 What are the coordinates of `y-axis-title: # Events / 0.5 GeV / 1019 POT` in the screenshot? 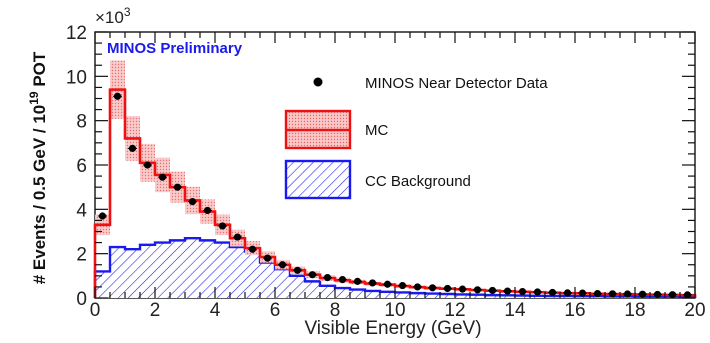 It's located at (38, 167).